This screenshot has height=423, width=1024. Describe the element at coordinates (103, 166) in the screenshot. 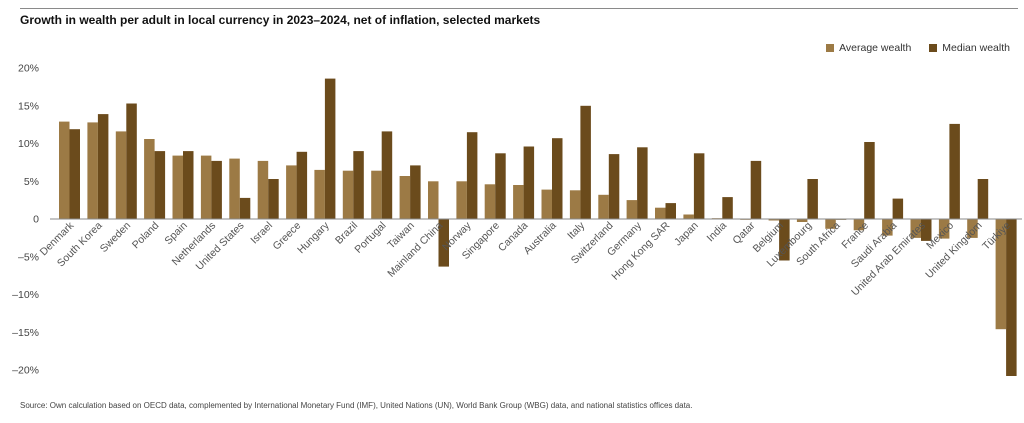

I see `bar-median-south-korea` at that location.